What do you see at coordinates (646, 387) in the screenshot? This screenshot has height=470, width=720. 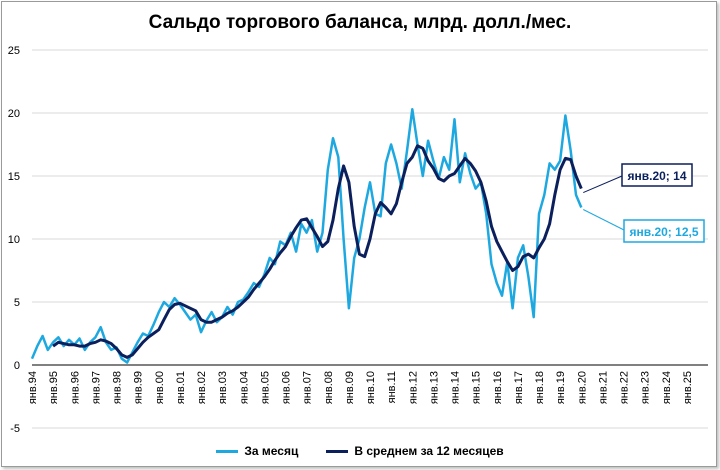 I see `x-tick-label: янв.23` at bounding box center [646, 387].